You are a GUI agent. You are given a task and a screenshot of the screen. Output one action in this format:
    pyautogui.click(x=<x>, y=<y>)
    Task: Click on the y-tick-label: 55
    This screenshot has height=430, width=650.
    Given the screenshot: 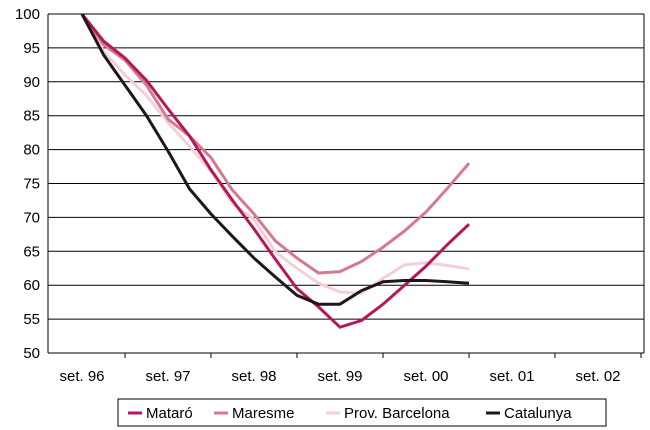 What is the action you would take?
    pyautogui.click(x=31, y=319)
    